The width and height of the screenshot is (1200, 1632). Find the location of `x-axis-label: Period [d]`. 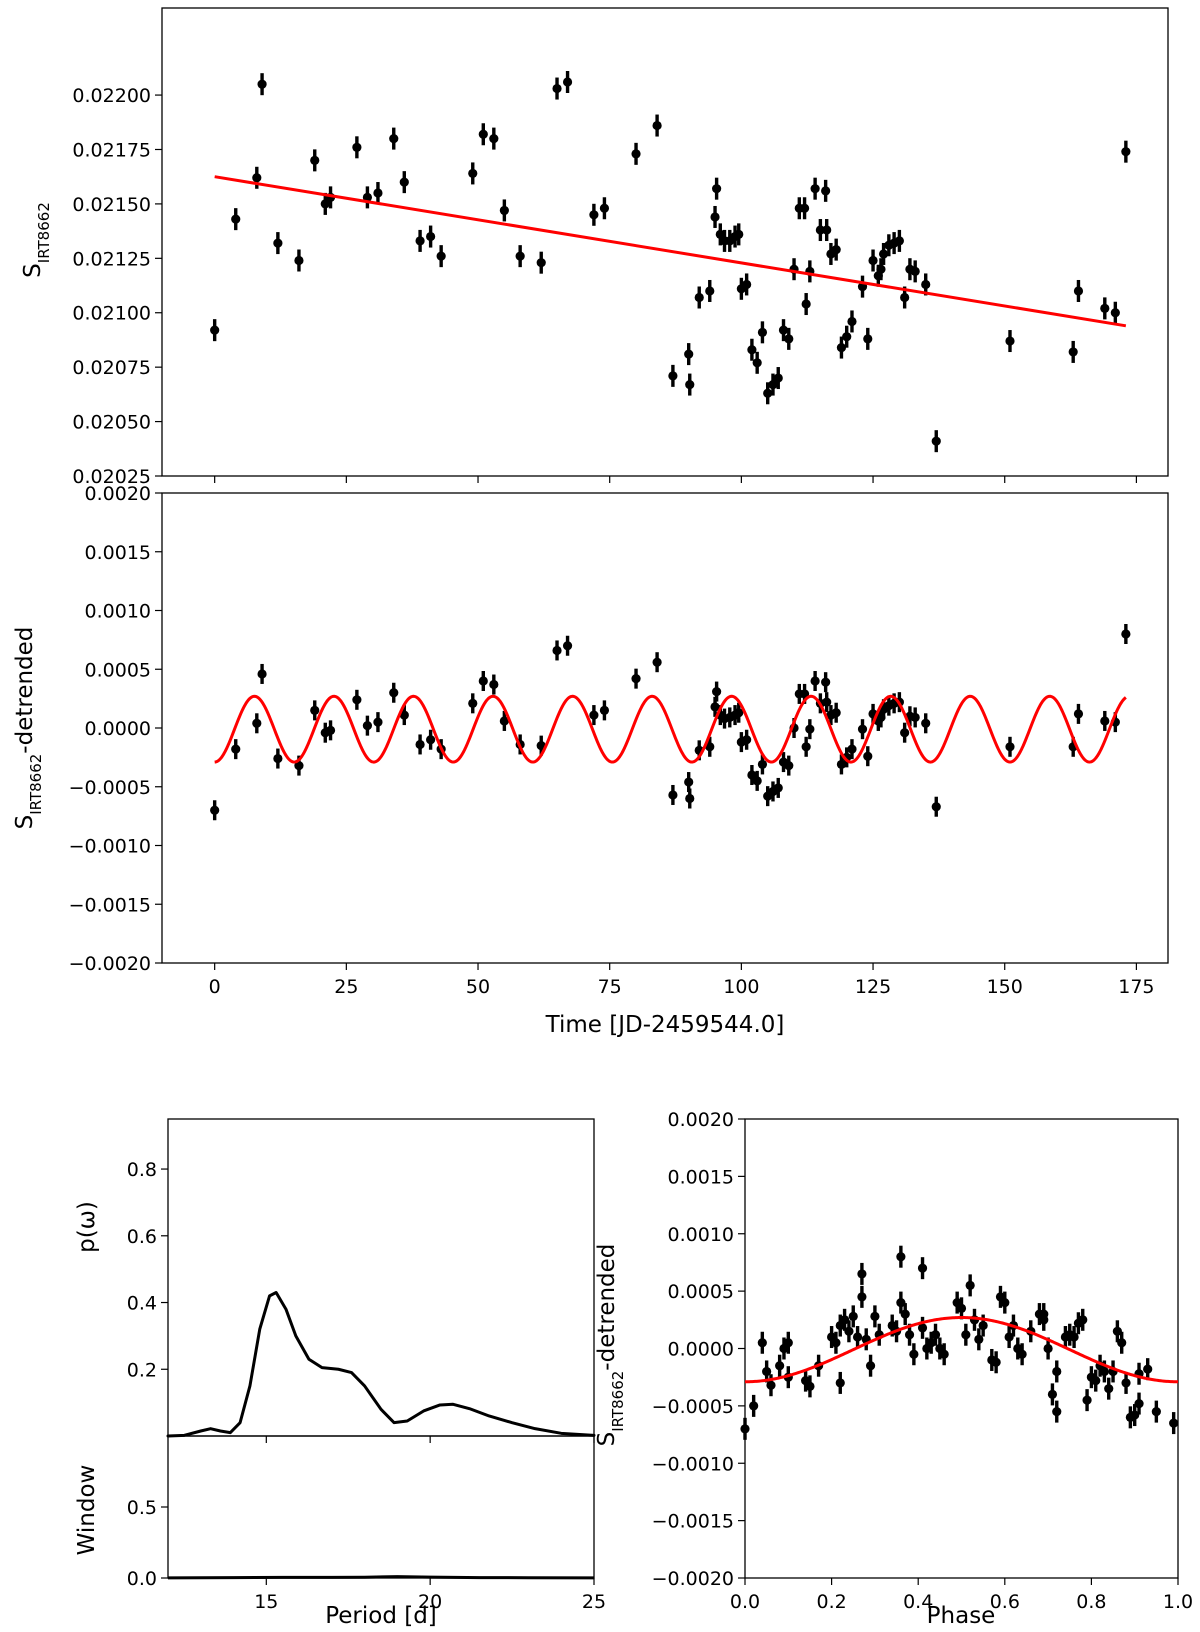

x-axis-label: Period [d] is located at coordinates (381, 1616).